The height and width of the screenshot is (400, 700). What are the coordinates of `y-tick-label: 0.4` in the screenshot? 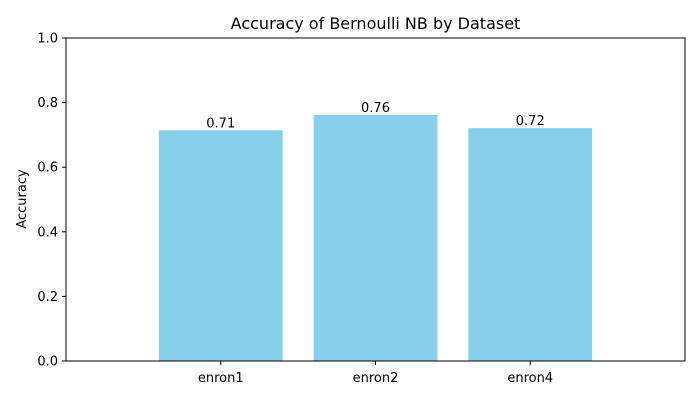 It's located at (47, 232).